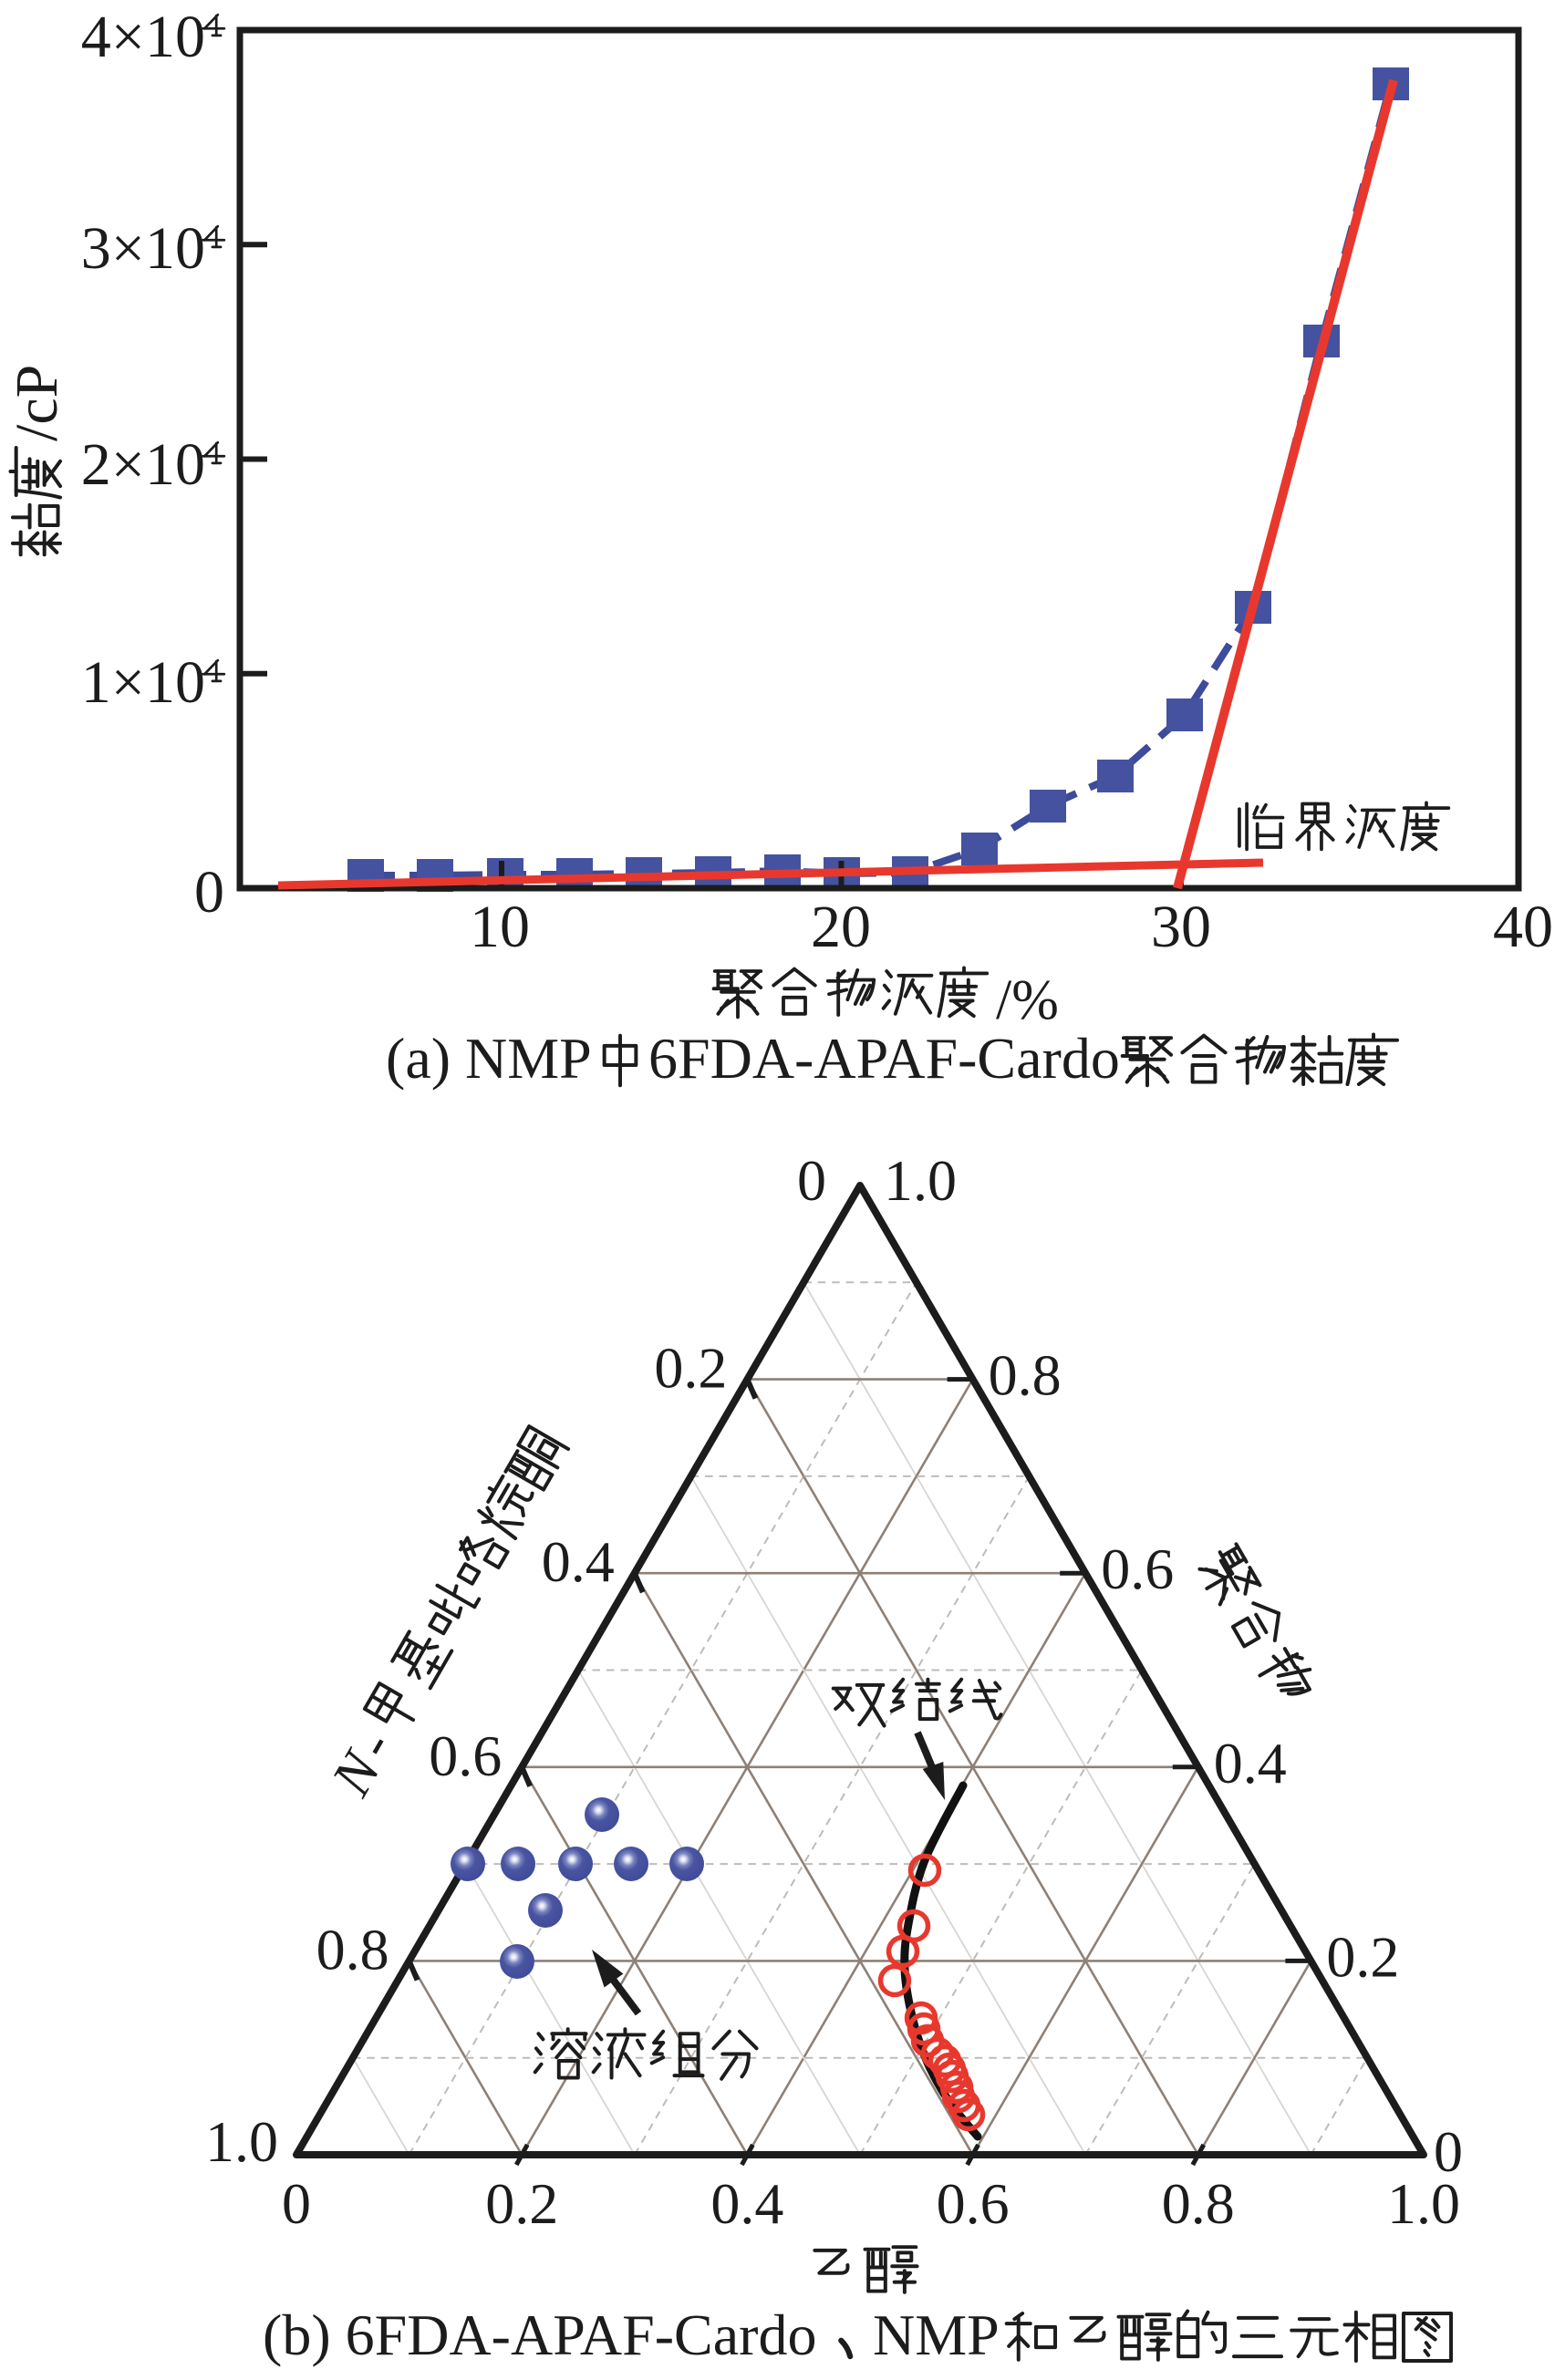  I want to click on svg-text: 4×10, so click(143, 37).